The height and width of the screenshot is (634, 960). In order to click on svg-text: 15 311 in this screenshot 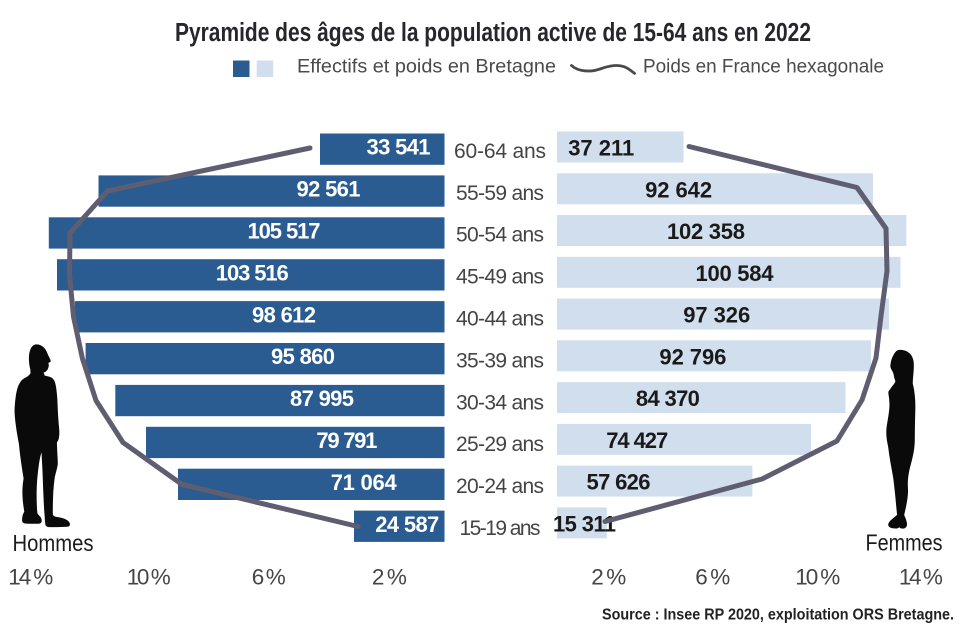, I will do `click(584, 523)`.